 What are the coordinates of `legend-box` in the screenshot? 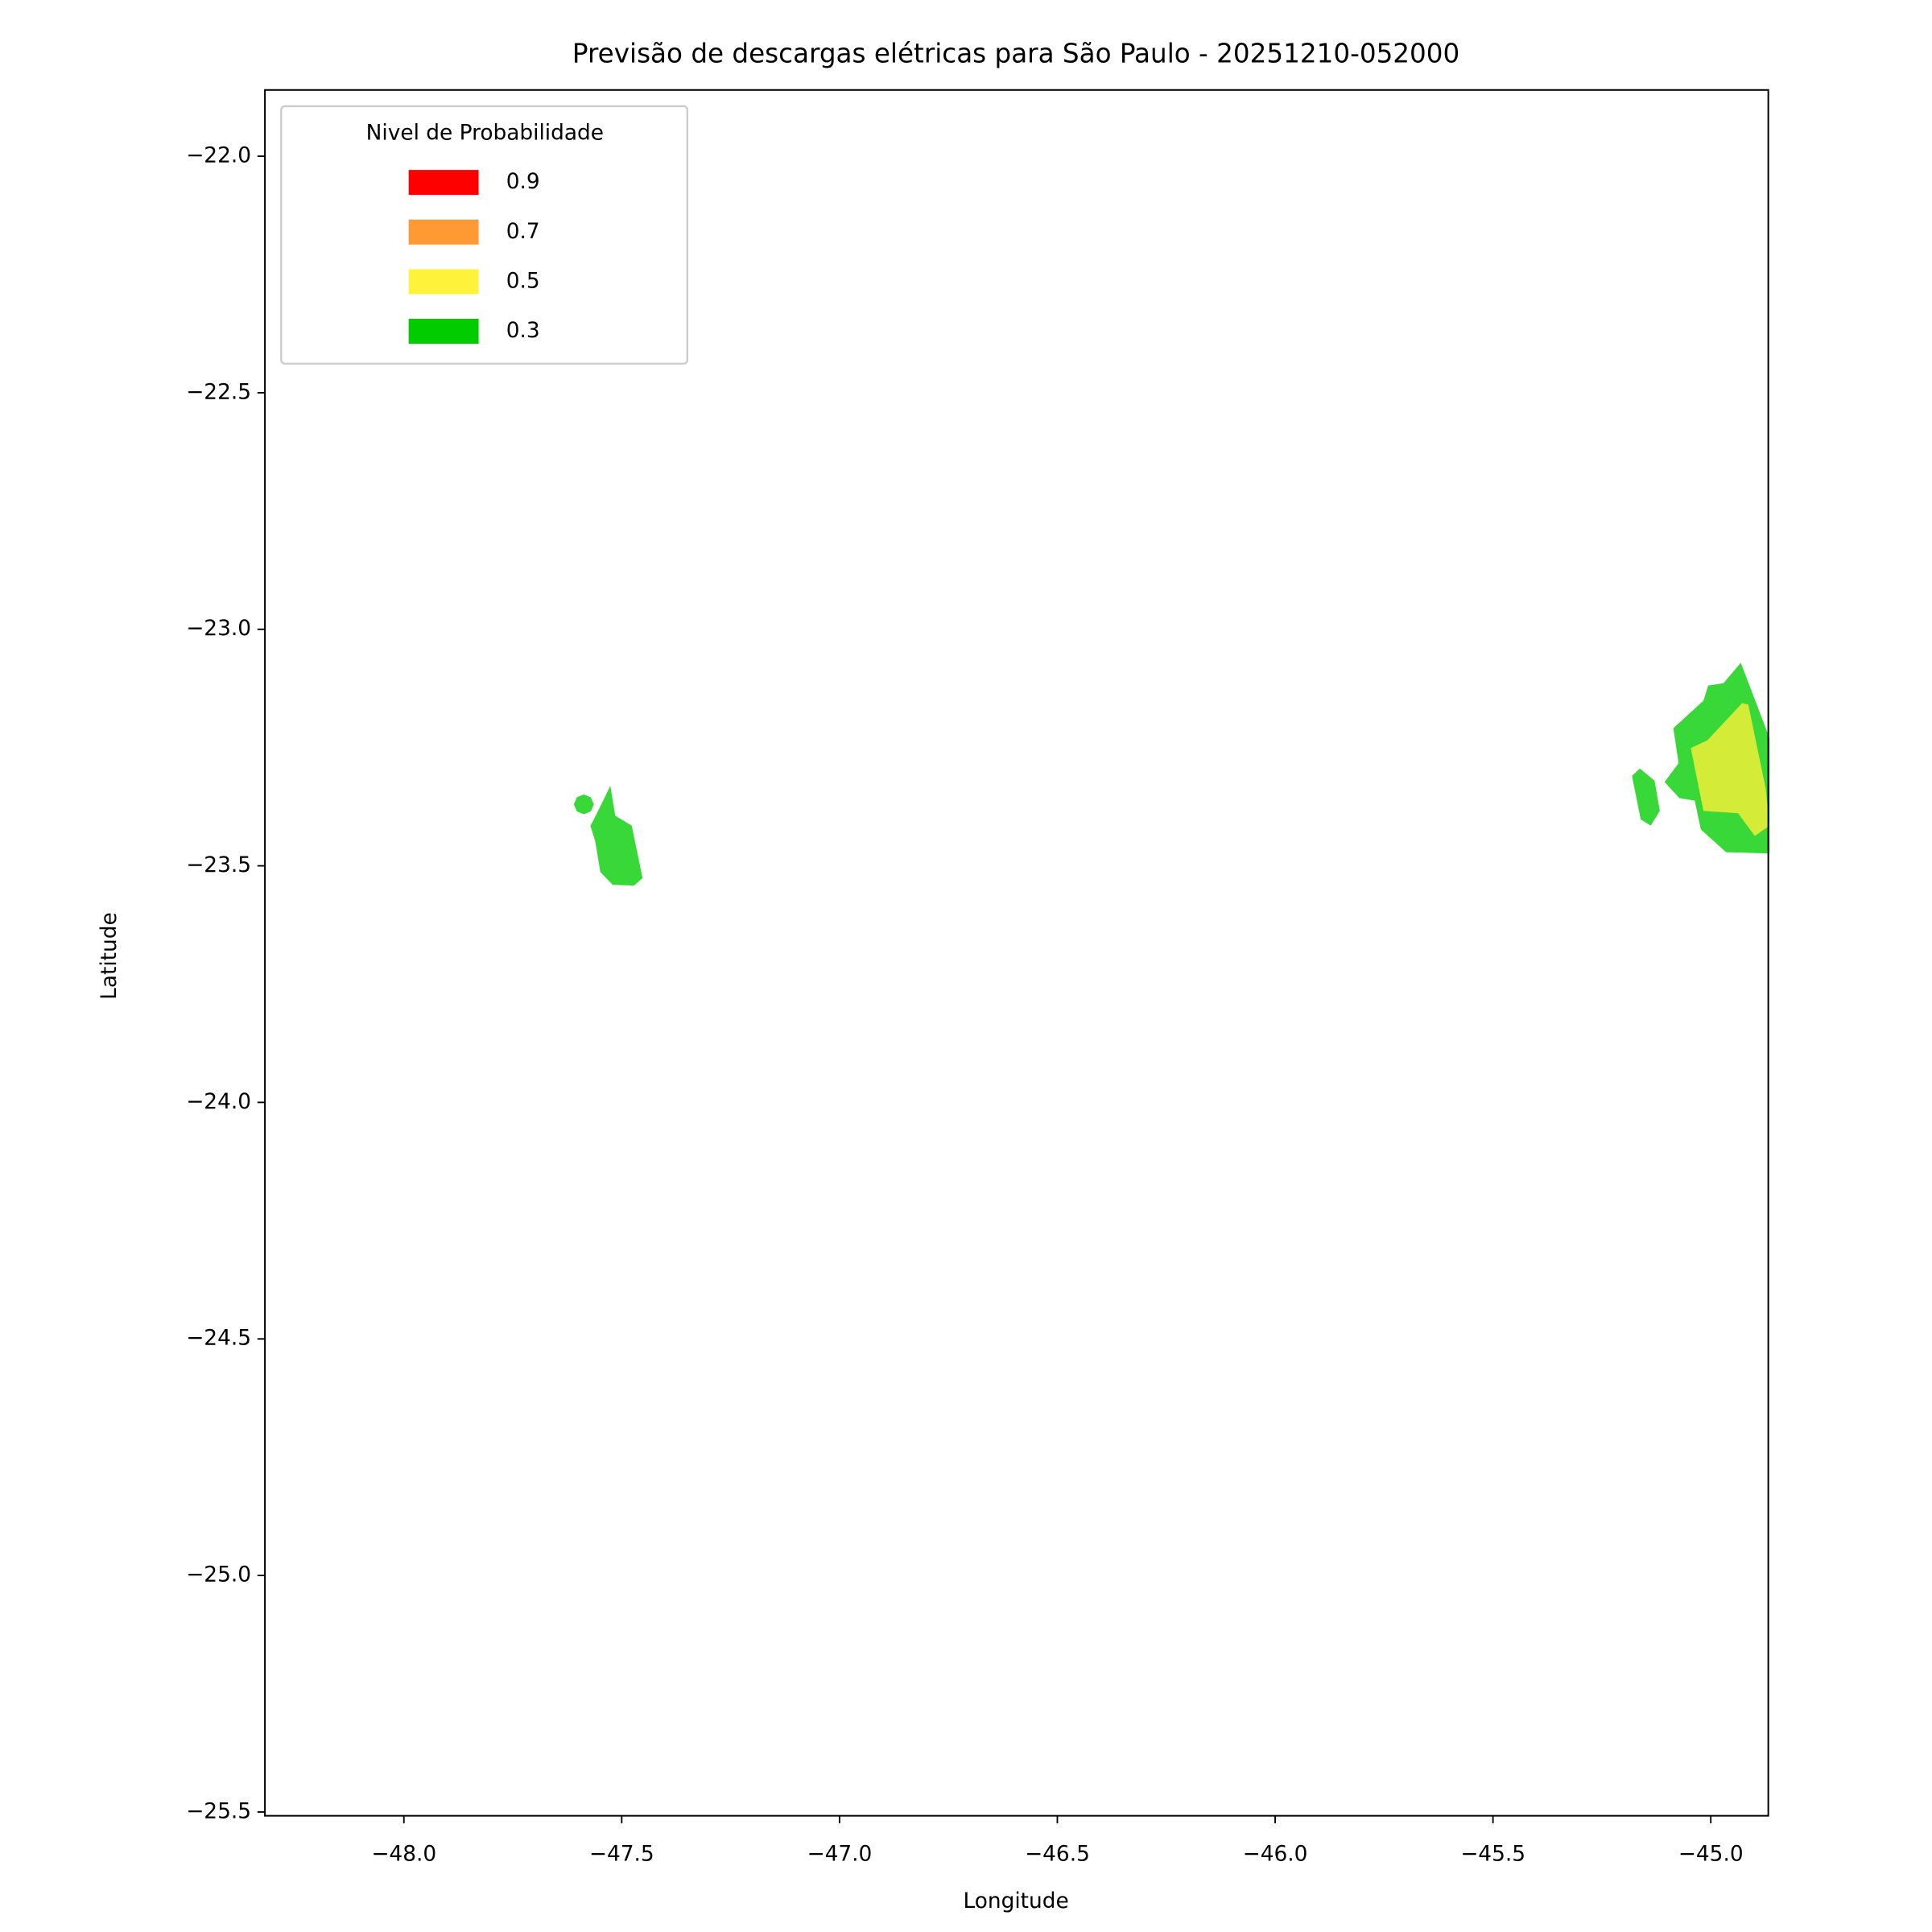 It's located at (484, 235).